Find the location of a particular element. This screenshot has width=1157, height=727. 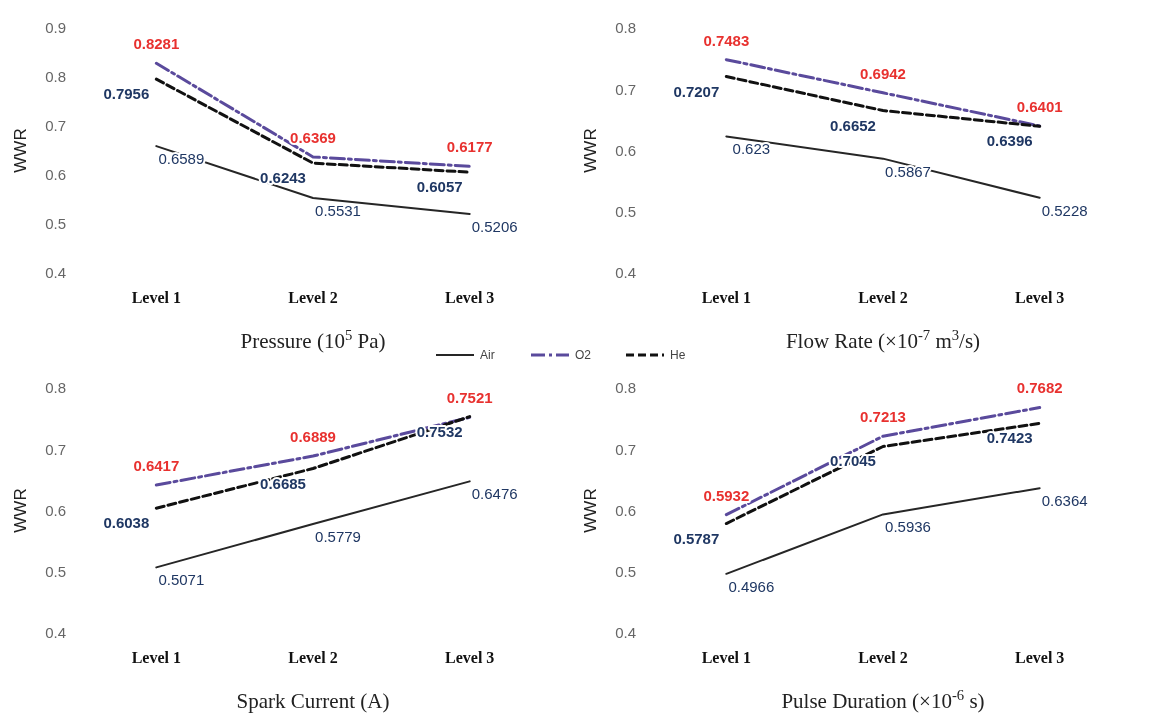

data-label: 0.7207 is located at coordinates (696, 91).